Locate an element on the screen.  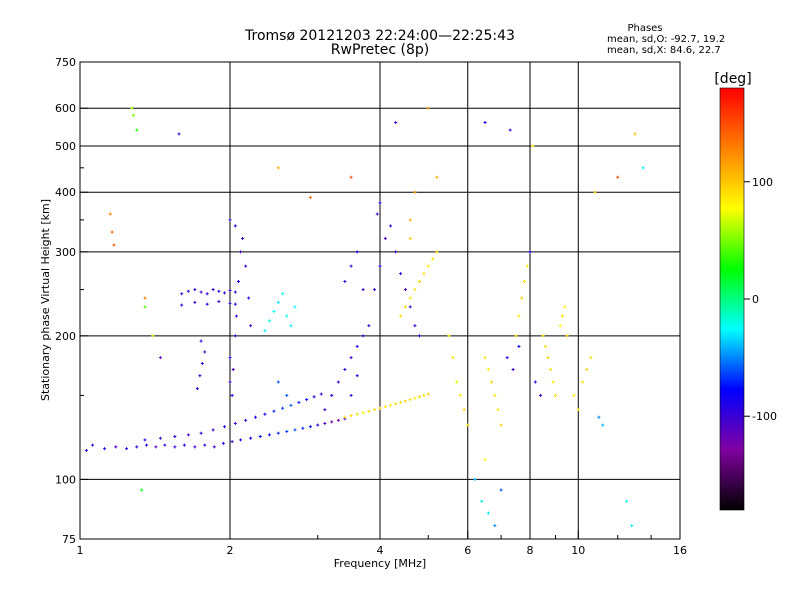
x-tick-label-1: 1 is located at coordinates (80, 550).